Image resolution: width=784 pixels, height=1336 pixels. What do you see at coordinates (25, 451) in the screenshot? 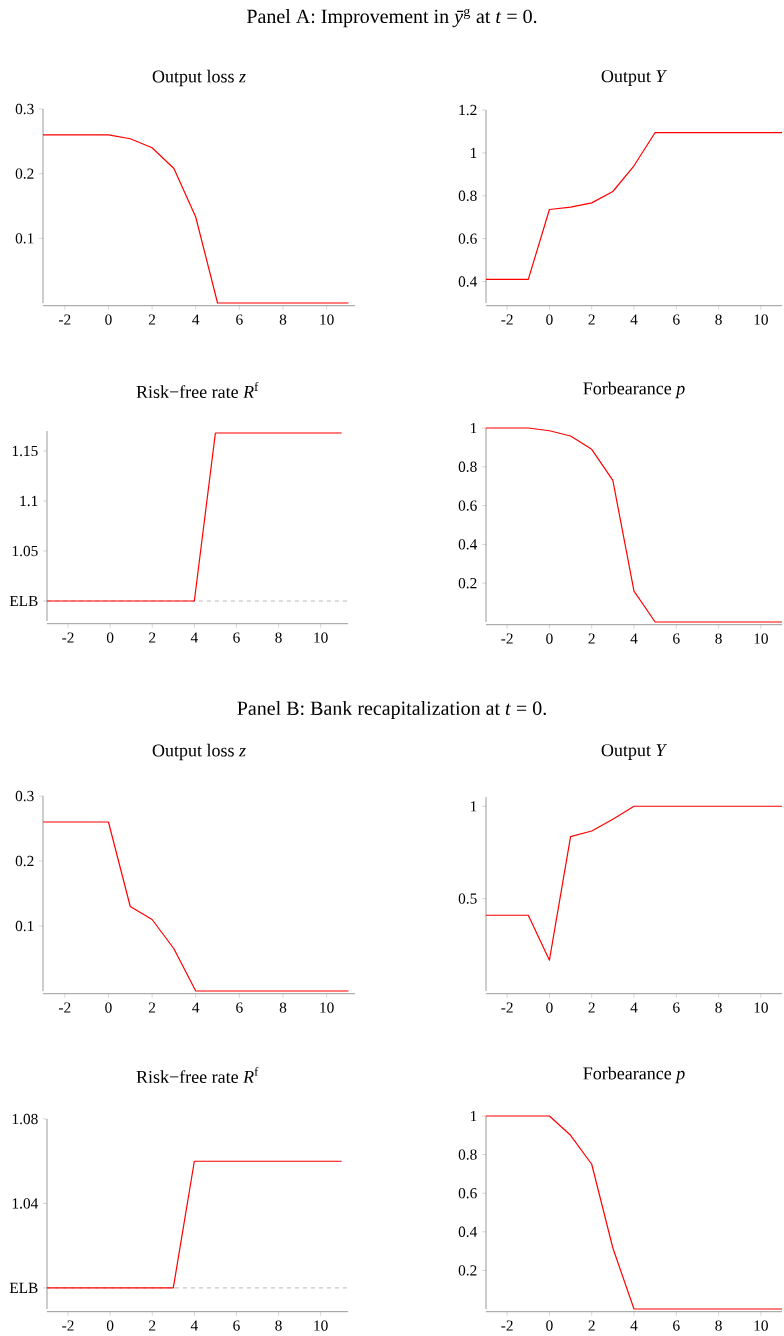
I see `y-tick-label: 1.15` at bounding box center [25, 451].